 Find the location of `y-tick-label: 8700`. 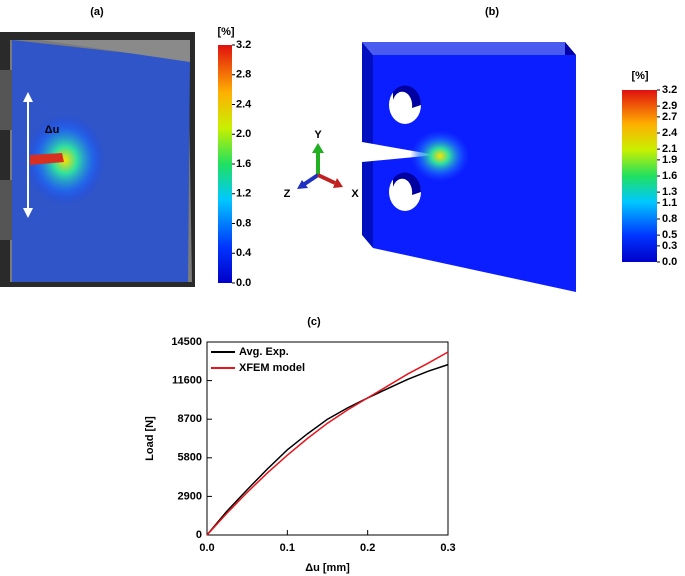

y-tick-label: 8700 is located at coordinates (190, 419).